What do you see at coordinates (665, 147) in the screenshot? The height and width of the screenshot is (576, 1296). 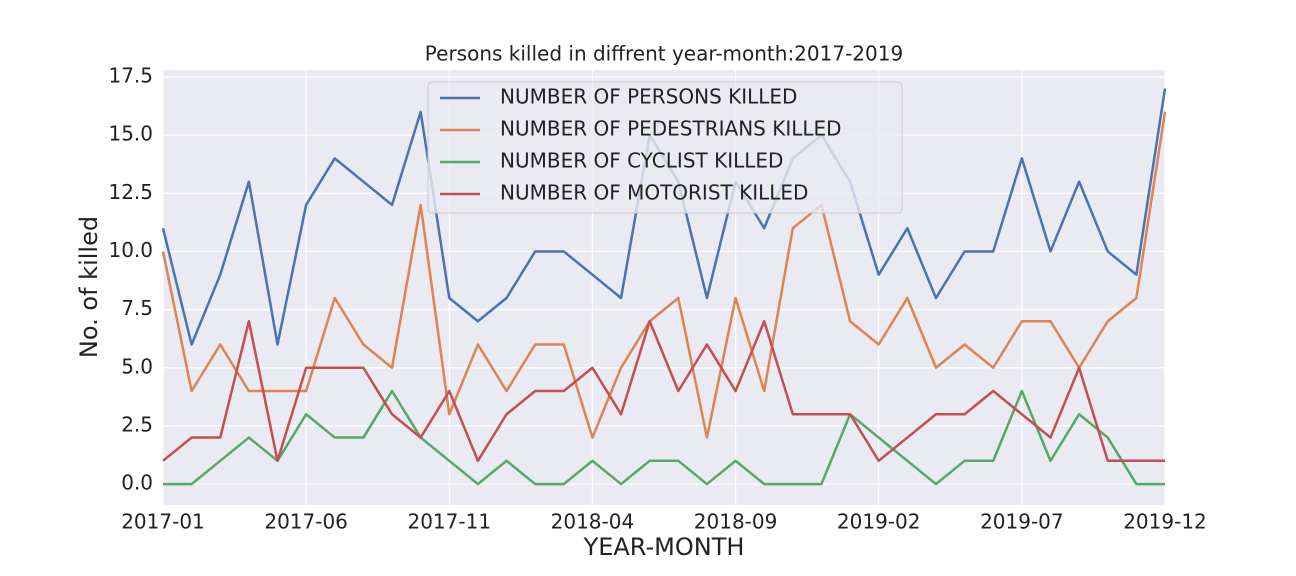 I see `legend-box` at bounding box center [665, 147].